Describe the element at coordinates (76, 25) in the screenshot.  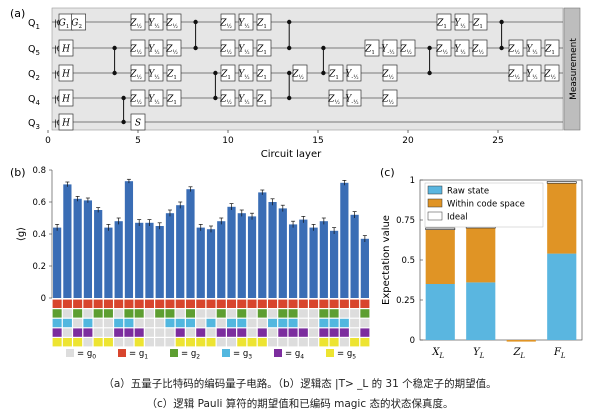
I see `gate-label: G2` at that location.